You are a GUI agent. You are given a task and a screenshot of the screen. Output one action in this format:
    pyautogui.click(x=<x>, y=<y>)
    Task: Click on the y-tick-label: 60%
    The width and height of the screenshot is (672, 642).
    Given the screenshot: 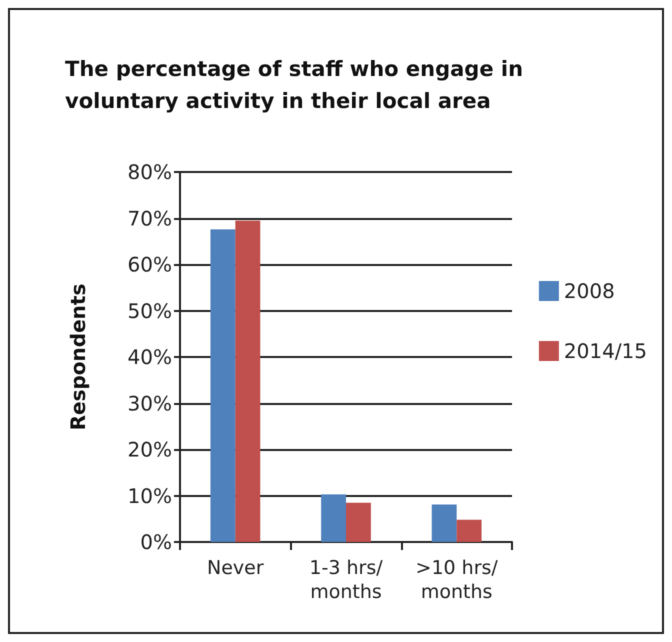 What is the action you would take?
    pyautogui.click(x=150, y=264)
    